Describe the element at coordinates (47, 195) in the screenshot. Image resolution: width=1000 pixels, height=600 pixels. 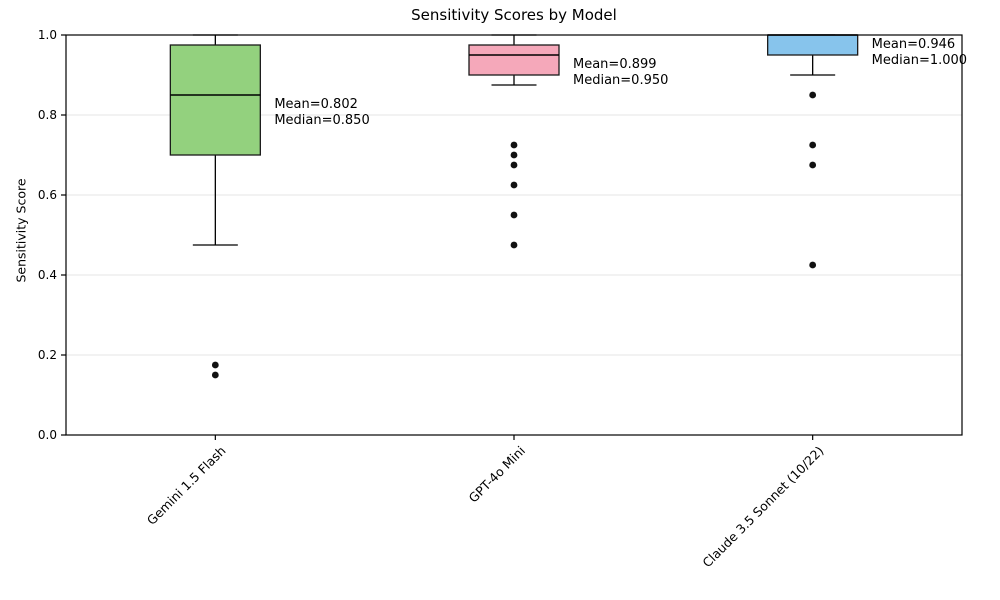
I see `y-tick-label: 0.6` at that location.